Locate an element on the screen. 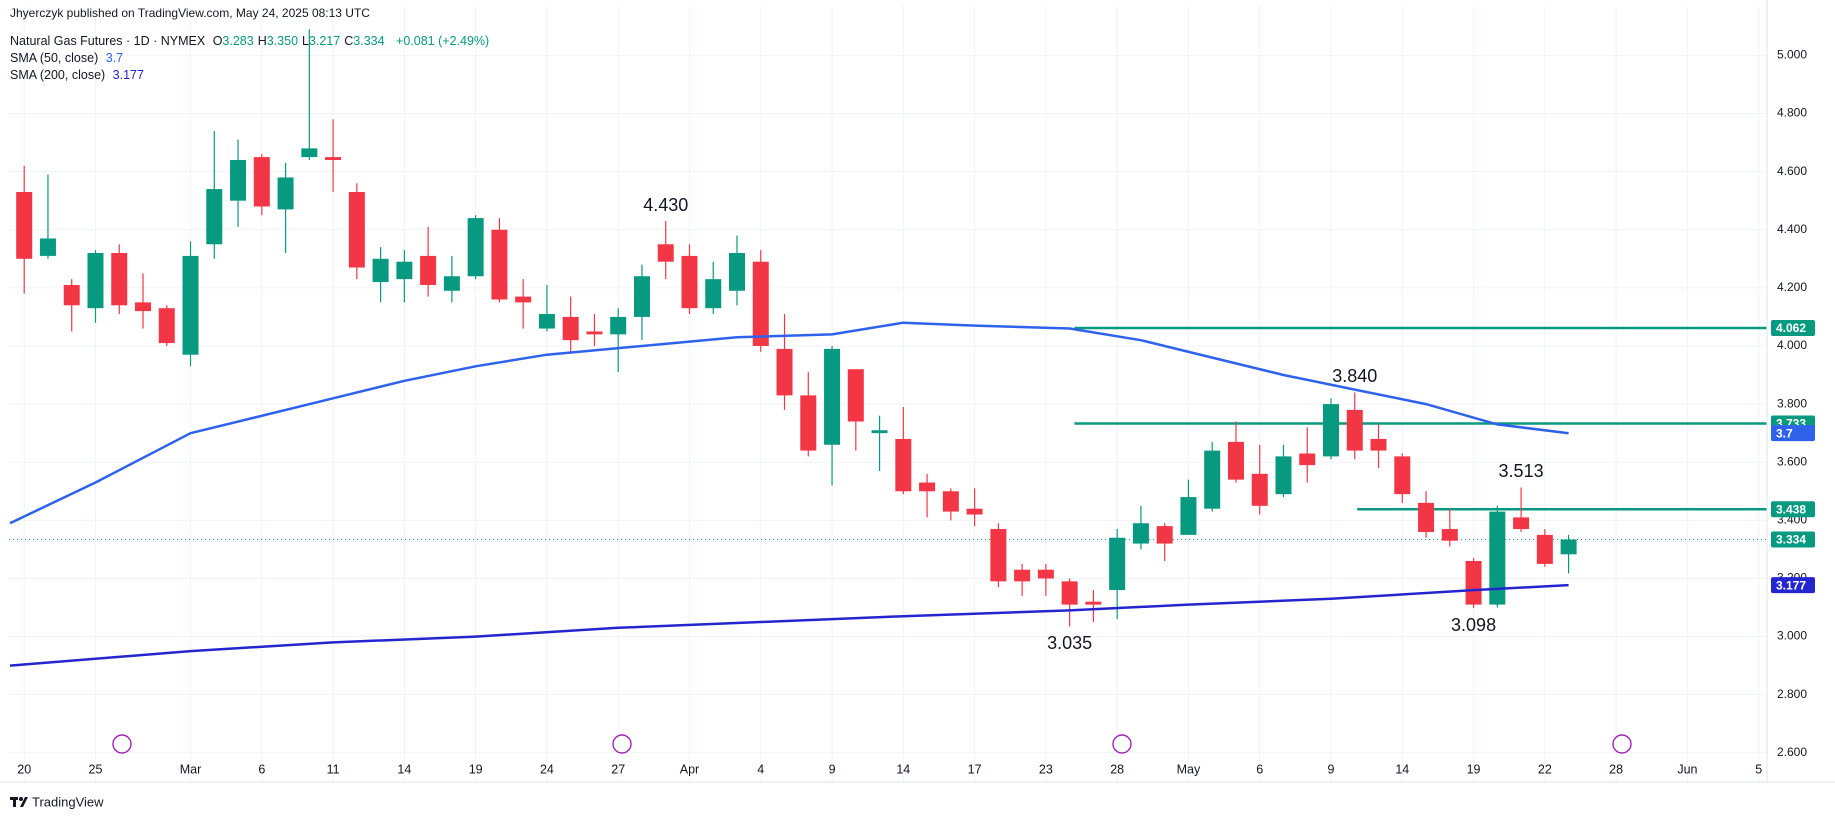 The image size is (1835, 820). sma-value-box is located at coordinates (1793, 585).